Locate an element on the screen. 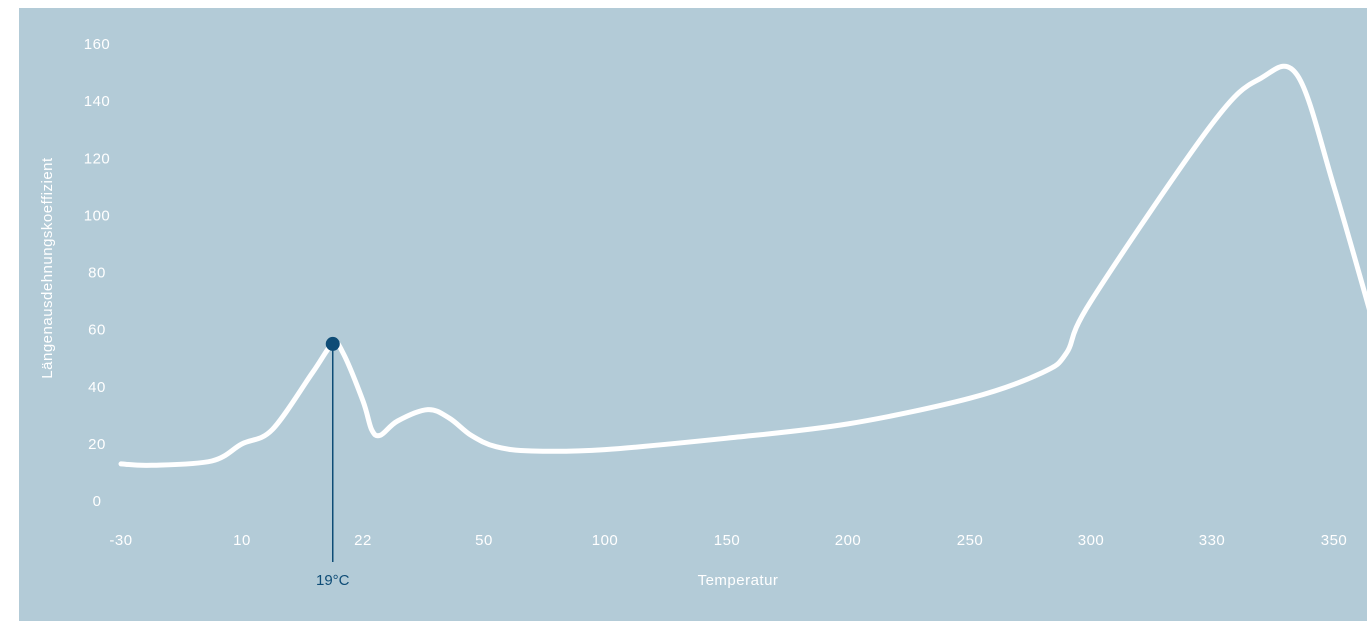  x-tick-label: 250 is located at coordinates (970, 540).